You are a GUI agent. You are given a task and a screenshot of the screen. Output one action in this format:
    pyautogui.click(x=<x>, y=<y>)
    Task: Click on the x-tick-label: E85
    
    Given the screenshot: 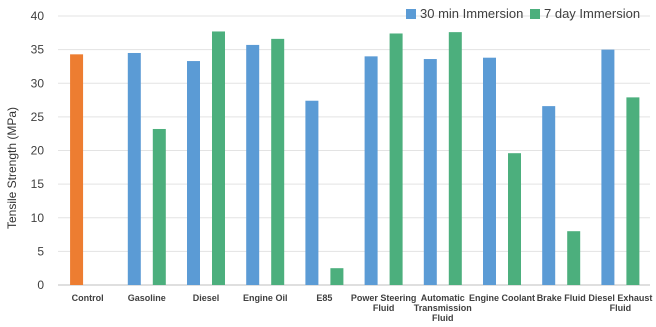 What is the action you would take?
    pyautogui.click(x=324, y=298)
    